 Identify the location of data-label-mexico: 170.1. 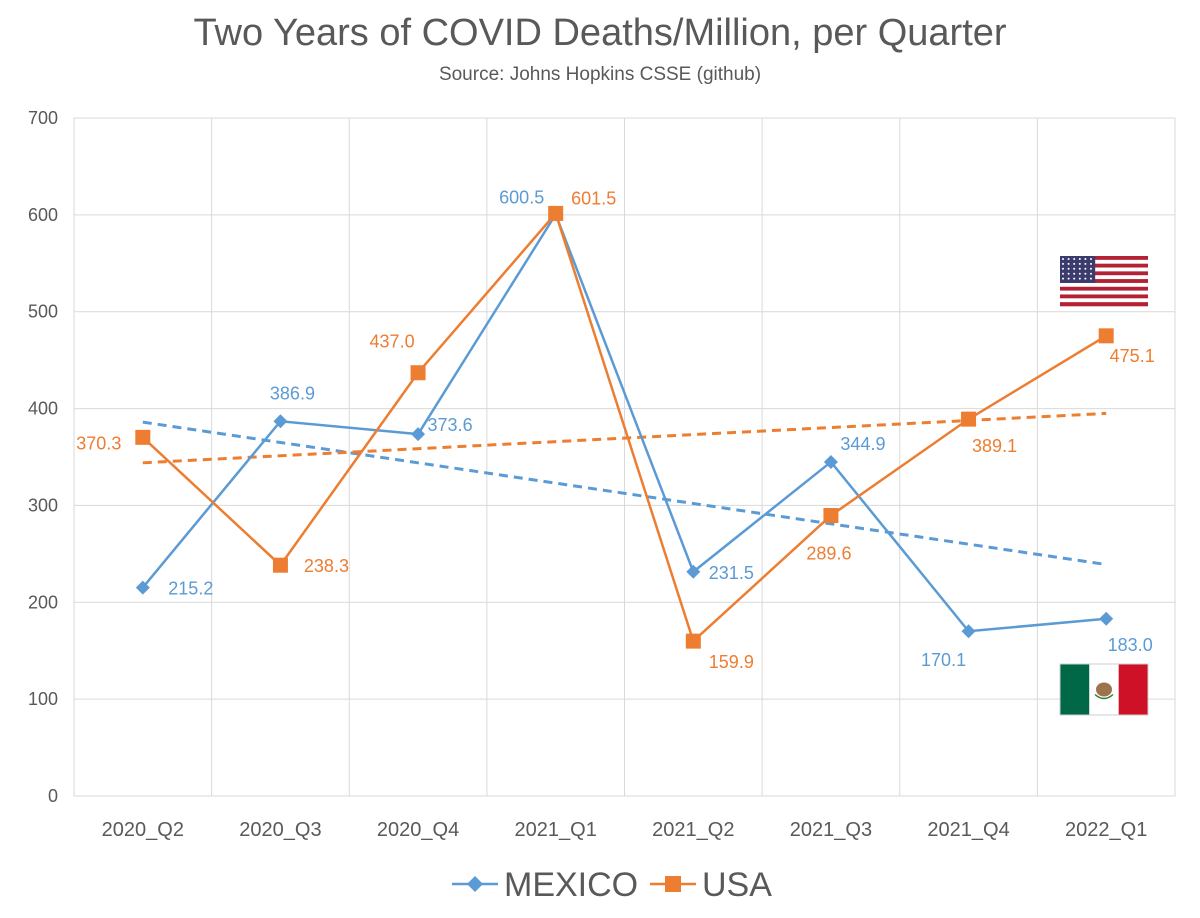
(943, 660).